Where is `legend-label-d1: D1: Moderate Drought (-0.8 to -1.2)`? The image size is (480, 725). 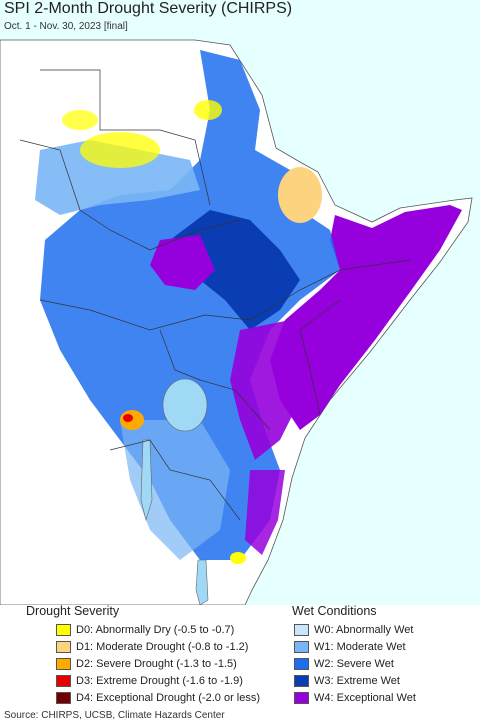 legend-label-d1: D1: Moderate Drought (-0.8 to -1.2) is located at coordinates (162, 647).